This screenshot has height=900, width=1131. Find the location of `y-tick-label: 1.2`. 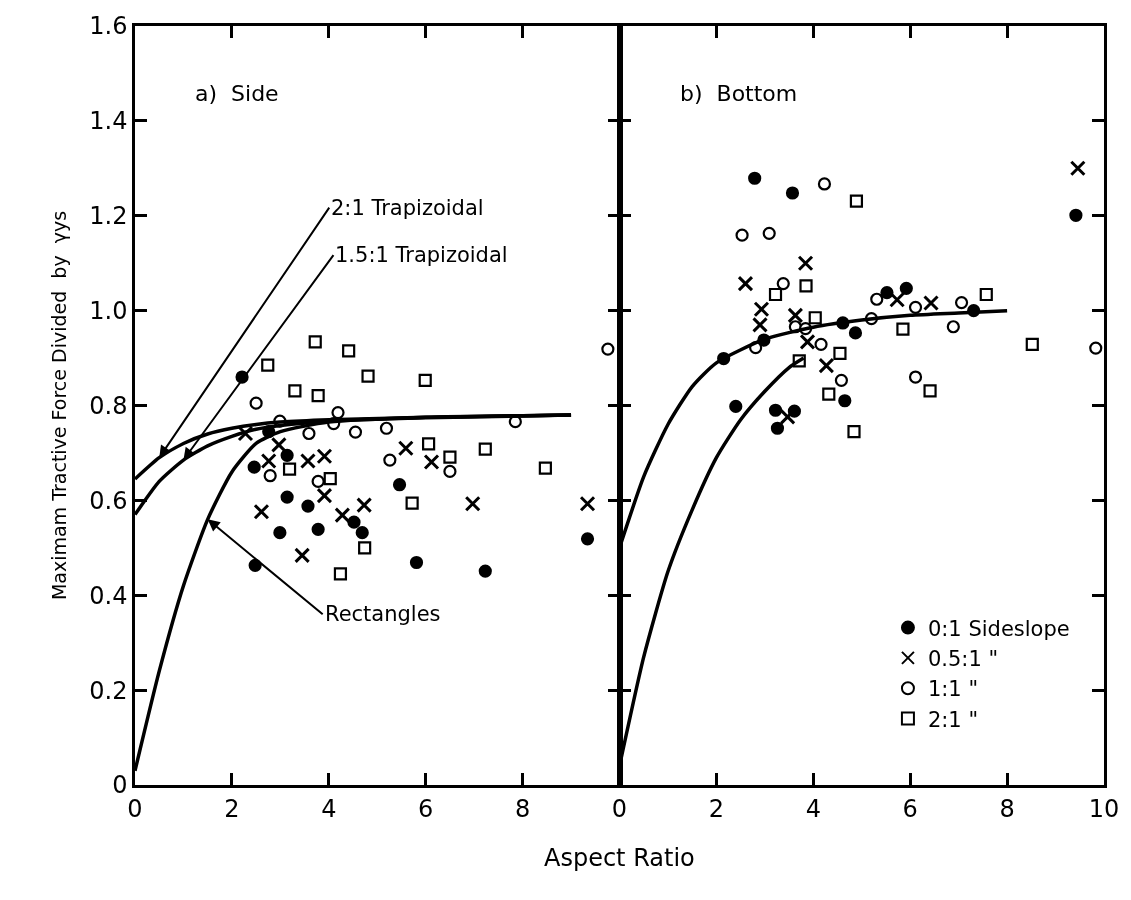

y-tick-label: 1.2 is located at coordinates (108, 216).